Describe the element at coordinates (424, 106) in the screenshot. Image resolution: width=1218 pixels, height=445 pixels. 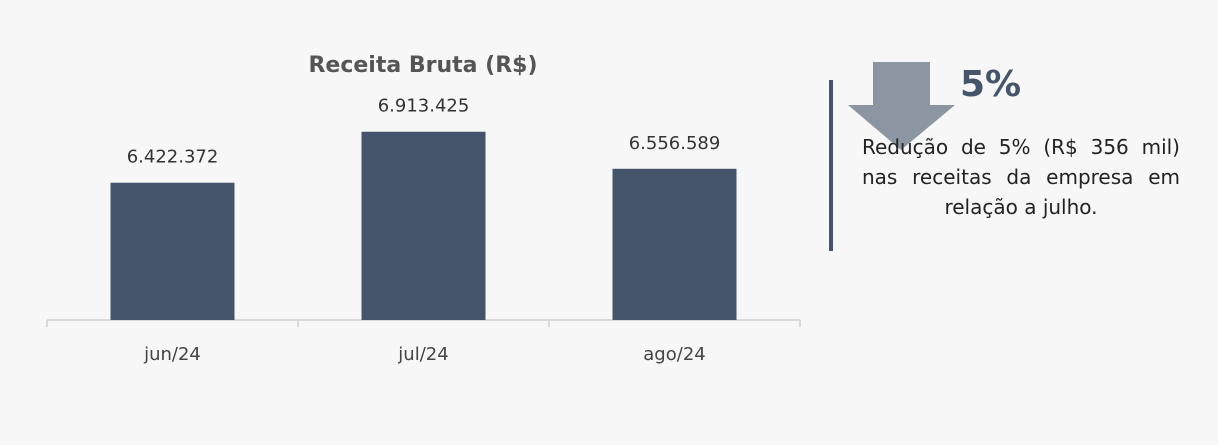
I see `value-label: 6.913.425` at that location.